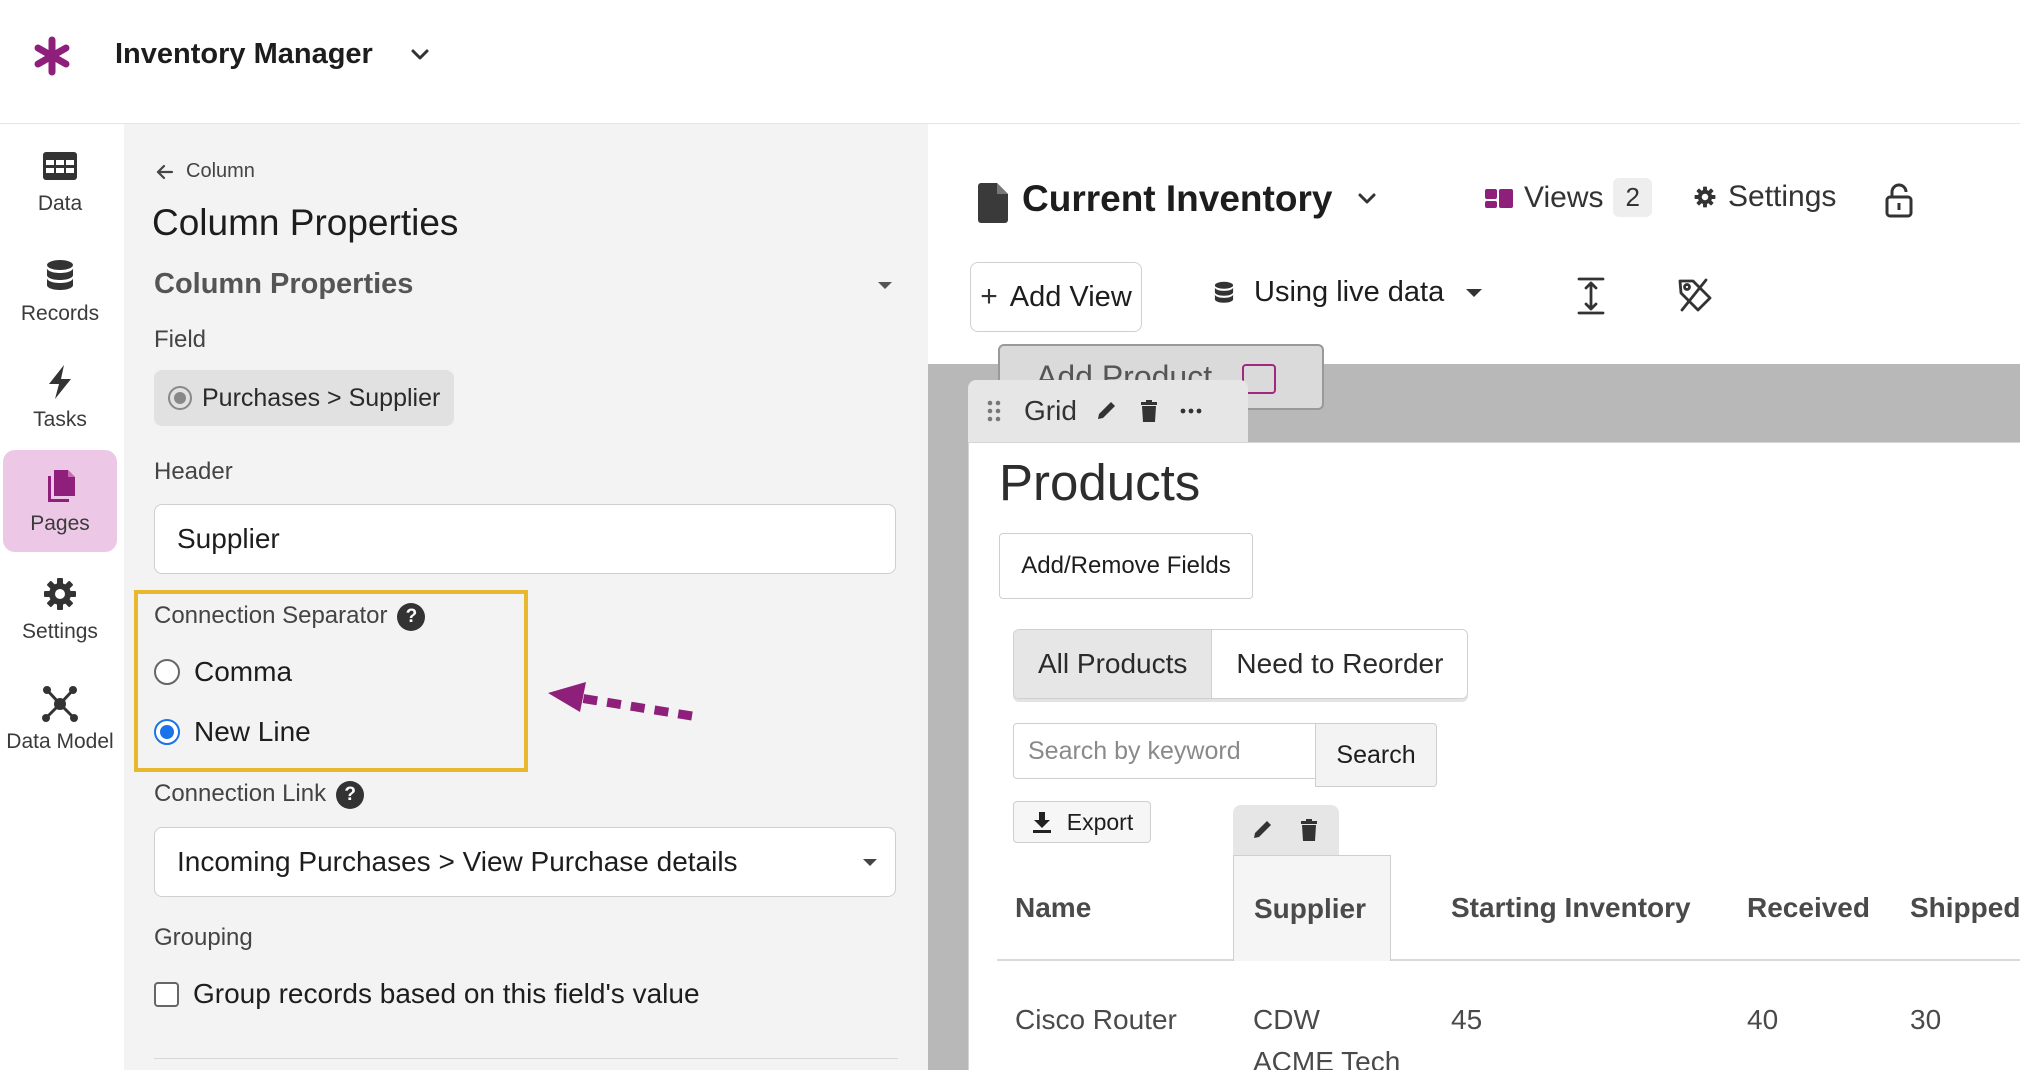 This screenshot has height=1070, width=2020. Describe the element at coordinates (167, 732) in the screenshot. I see `radio-button-checked` at that location.